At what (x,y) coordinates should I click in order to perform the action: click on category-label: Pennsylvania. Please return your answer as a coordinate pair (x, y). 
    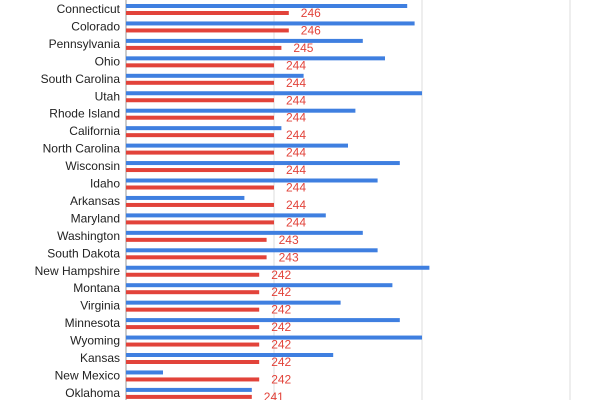
    Looking at the image, I should click on (85, 44).